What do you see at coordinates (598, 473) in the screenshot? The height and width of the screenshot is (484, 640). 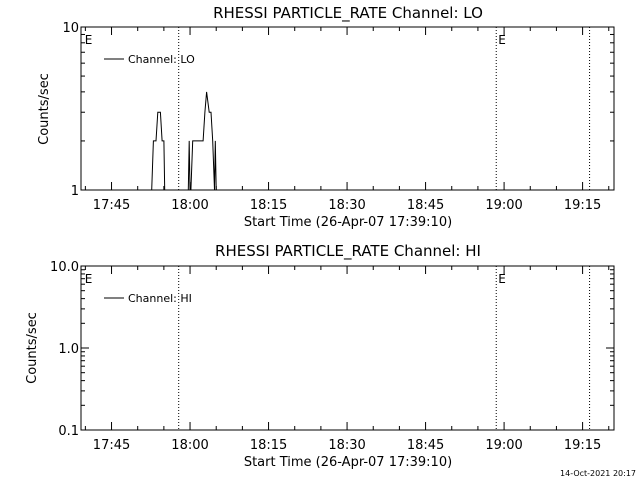 I see `footer-timestamp: 14-Oct-2021 20:17` at bounding box center [598, 473].